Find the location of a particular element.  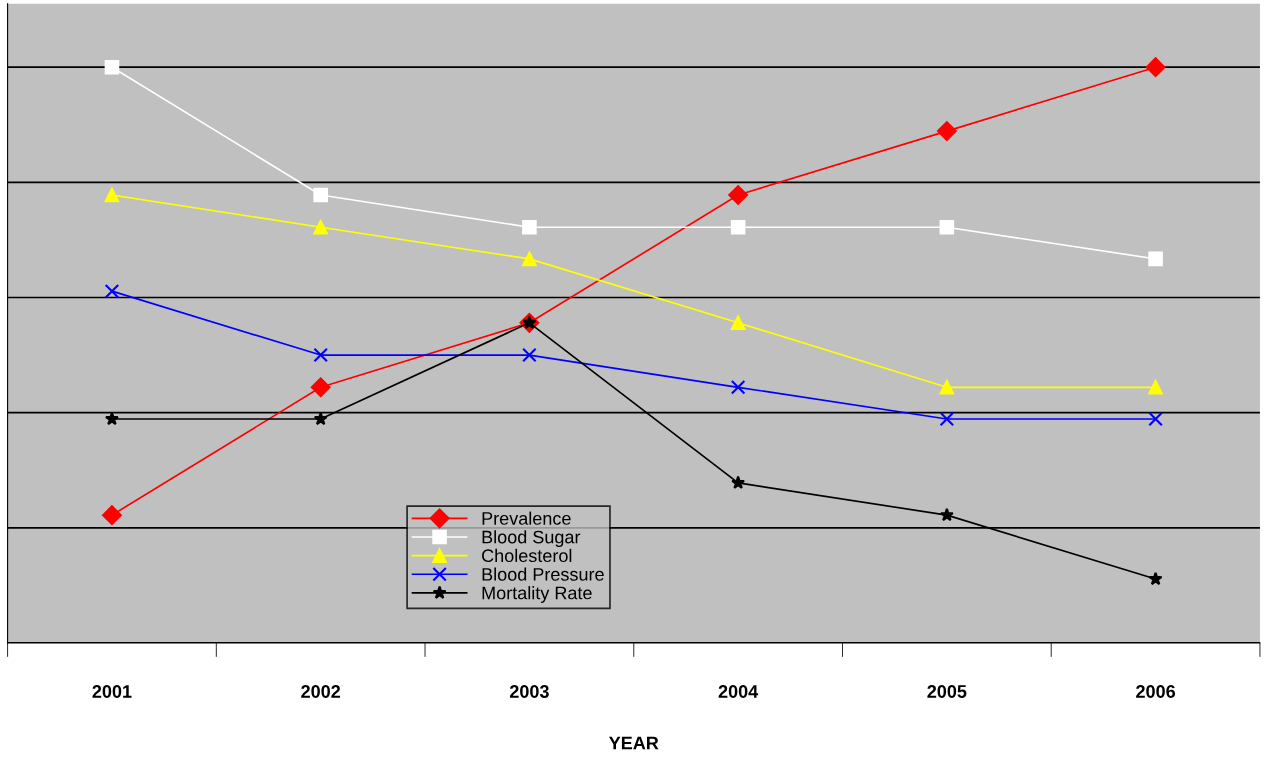

x-tick-label: 2003 is located at coordinates (529, 691).